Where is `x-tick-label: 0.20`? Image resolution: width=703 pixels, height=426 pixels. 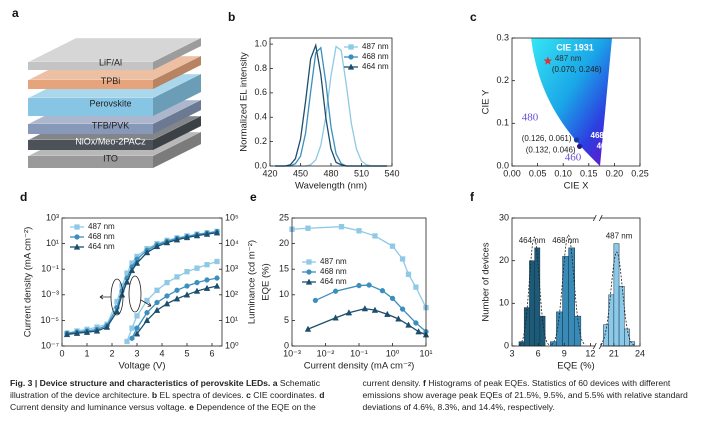 x-tick-label: 0.20 is located at coordinates (615, 173).